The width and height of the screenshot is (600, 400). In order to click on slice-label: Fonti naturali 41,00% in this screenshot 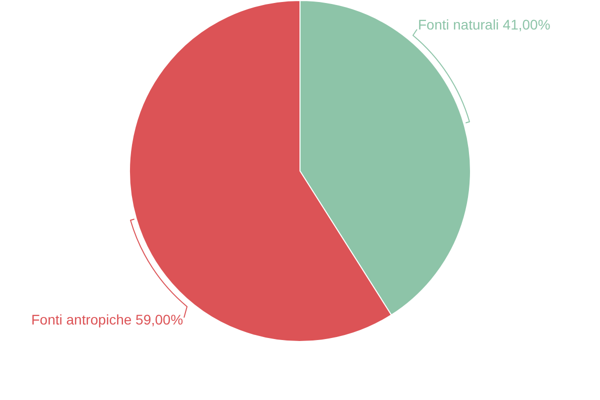, I will do `click(484, 24)`.